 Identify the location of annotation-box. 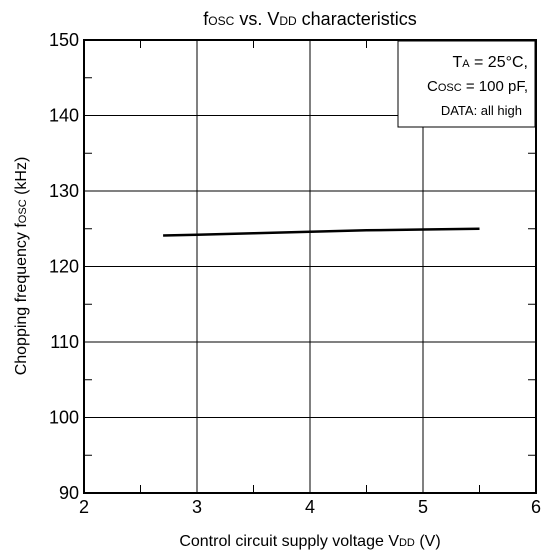
(466, 84).